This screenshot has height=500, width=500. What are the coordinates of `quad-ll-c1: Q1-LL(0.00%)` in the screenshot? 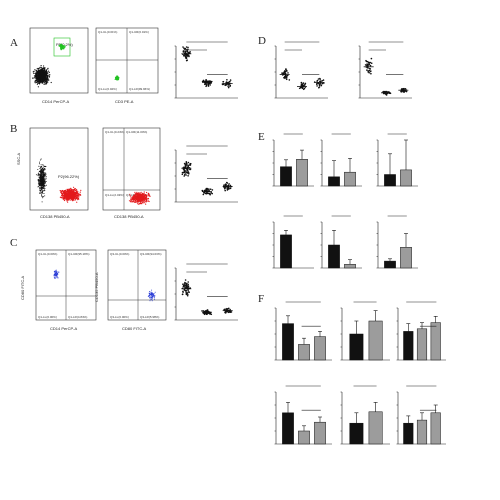 It's located at (47, 317).